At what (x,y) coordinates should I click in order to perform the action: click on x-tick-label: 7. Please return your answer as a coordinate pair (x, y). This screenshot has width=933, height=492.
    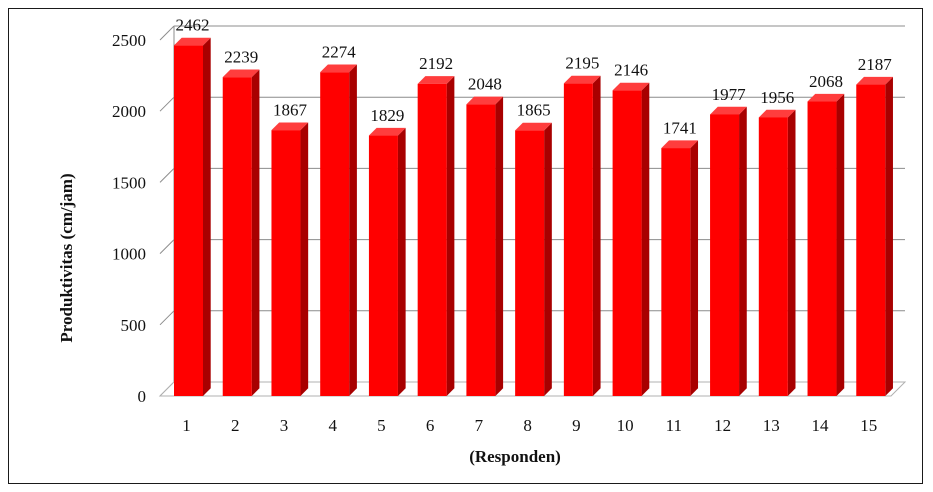
    Looking at the image, I should click on (479, 425).